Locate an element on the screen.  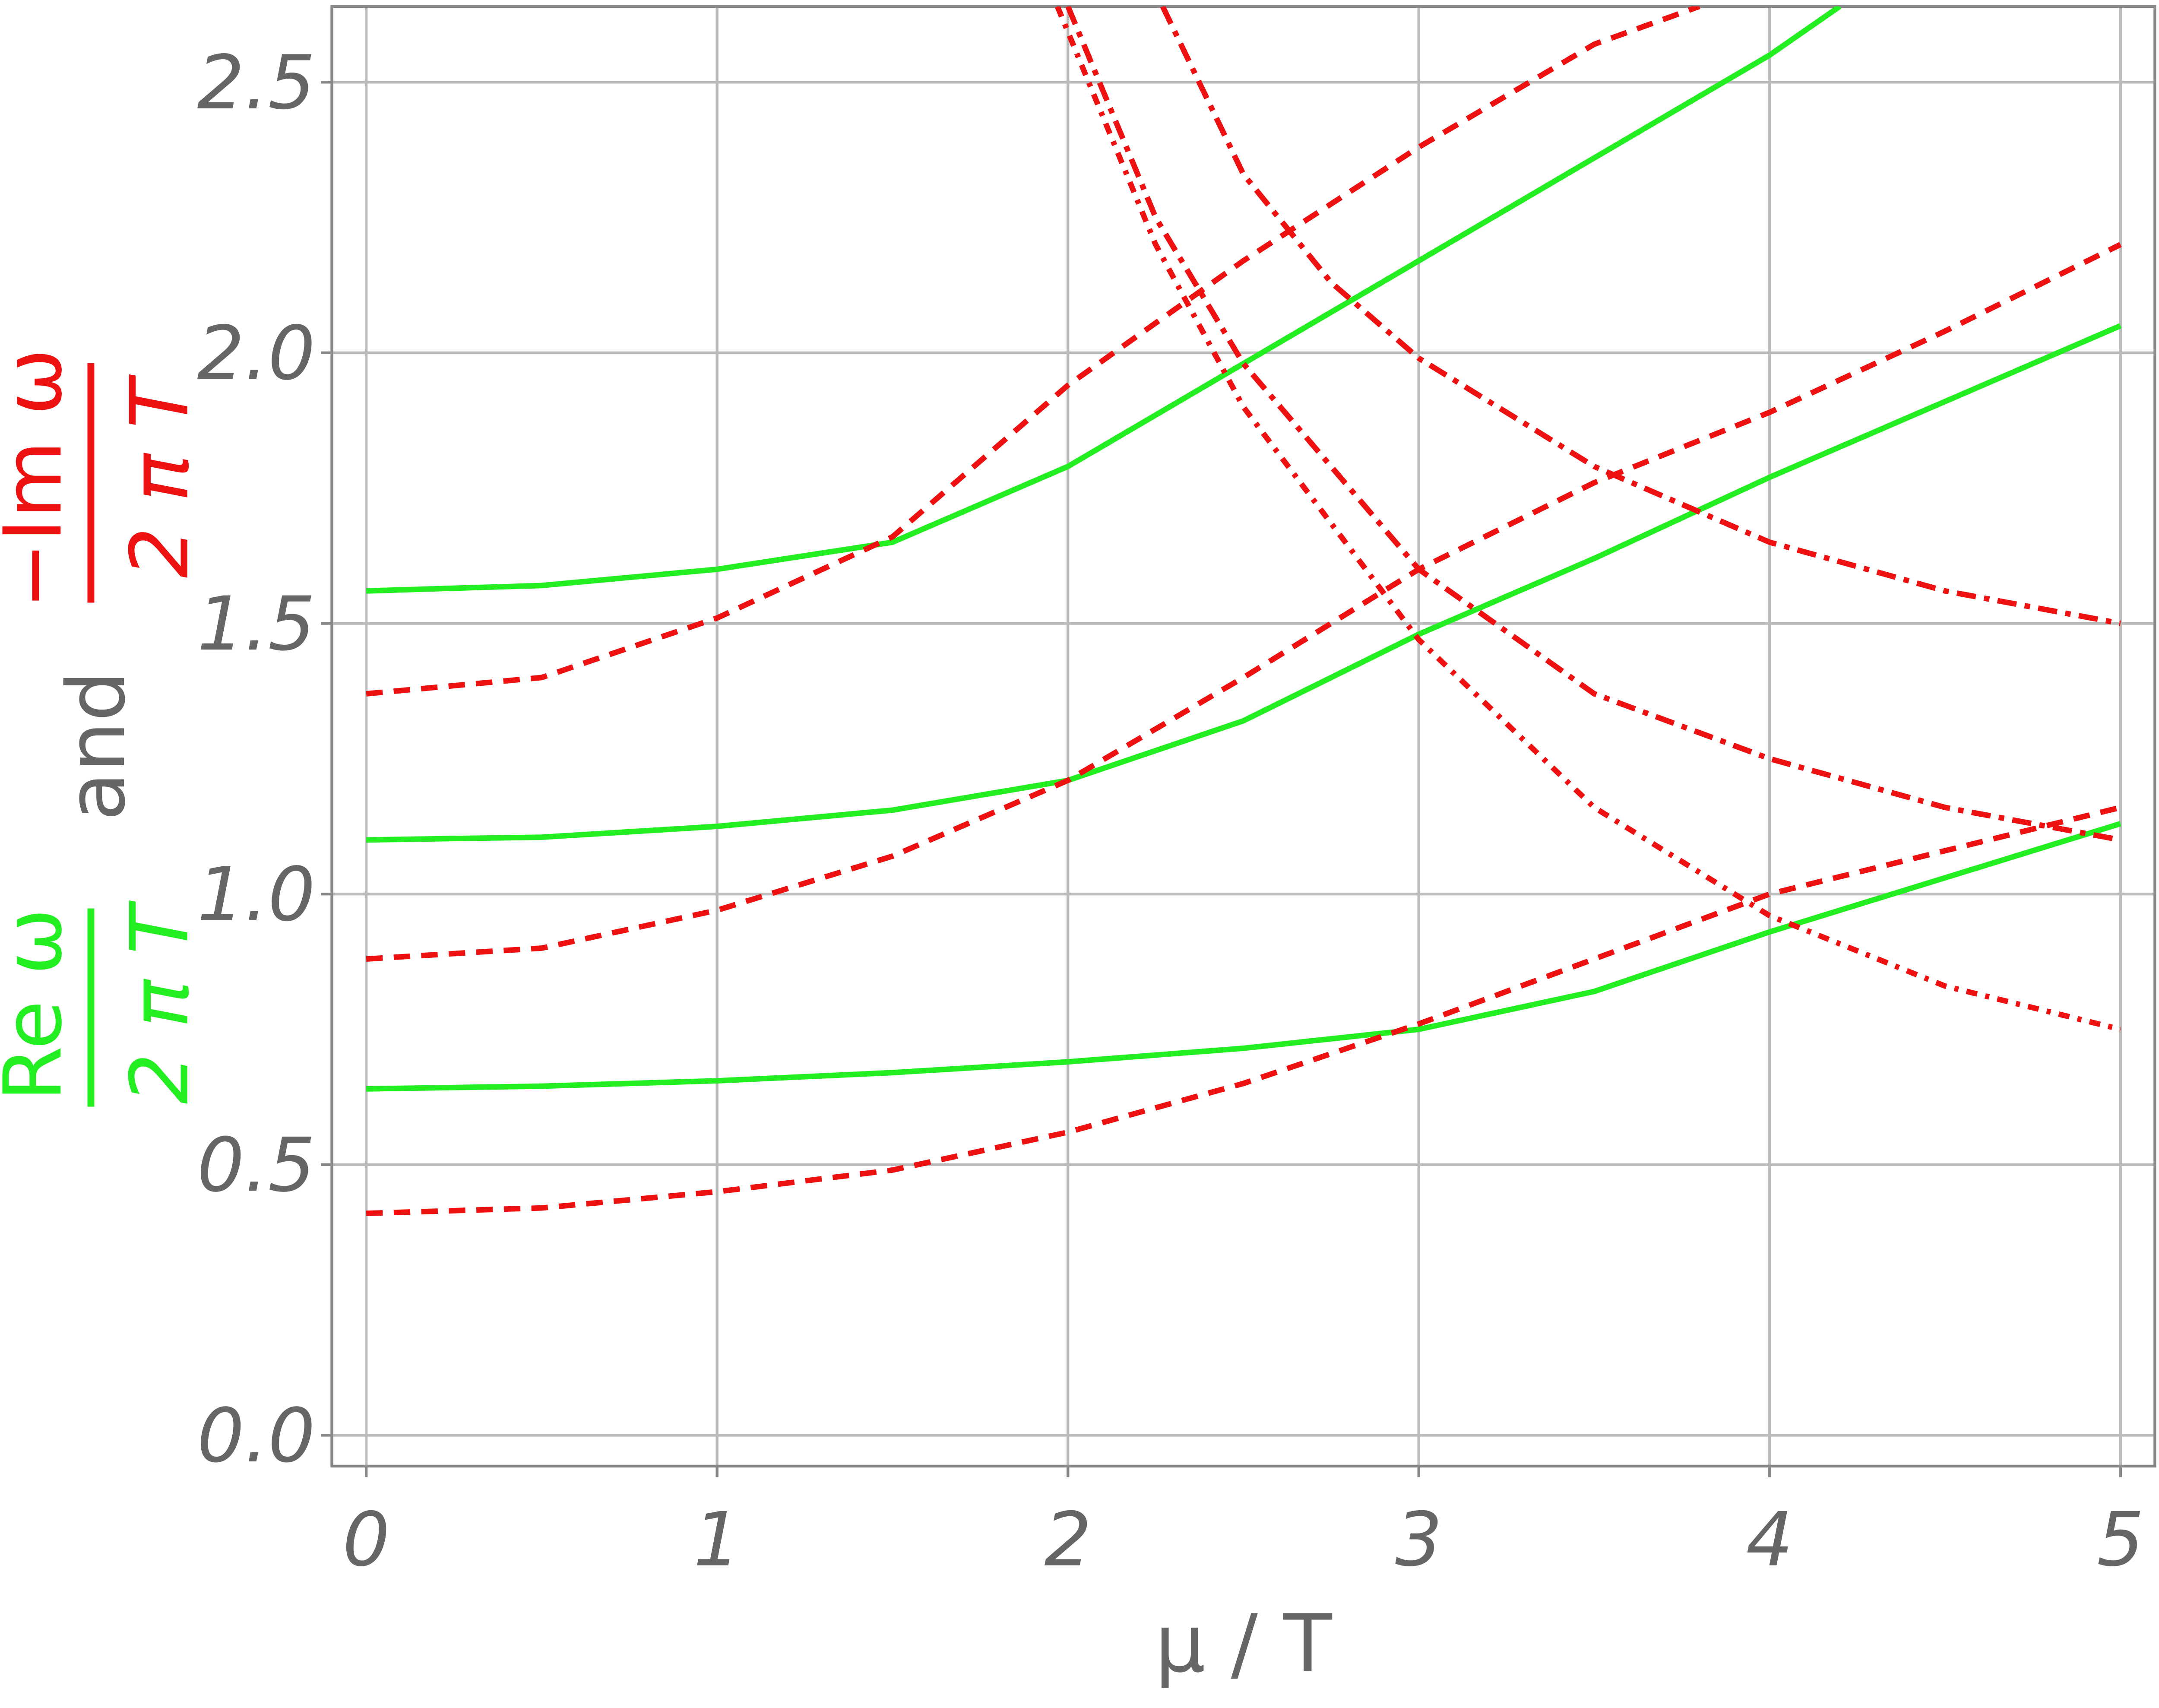
y-tick-label: 2.0 is located at coordinates (256, 353).